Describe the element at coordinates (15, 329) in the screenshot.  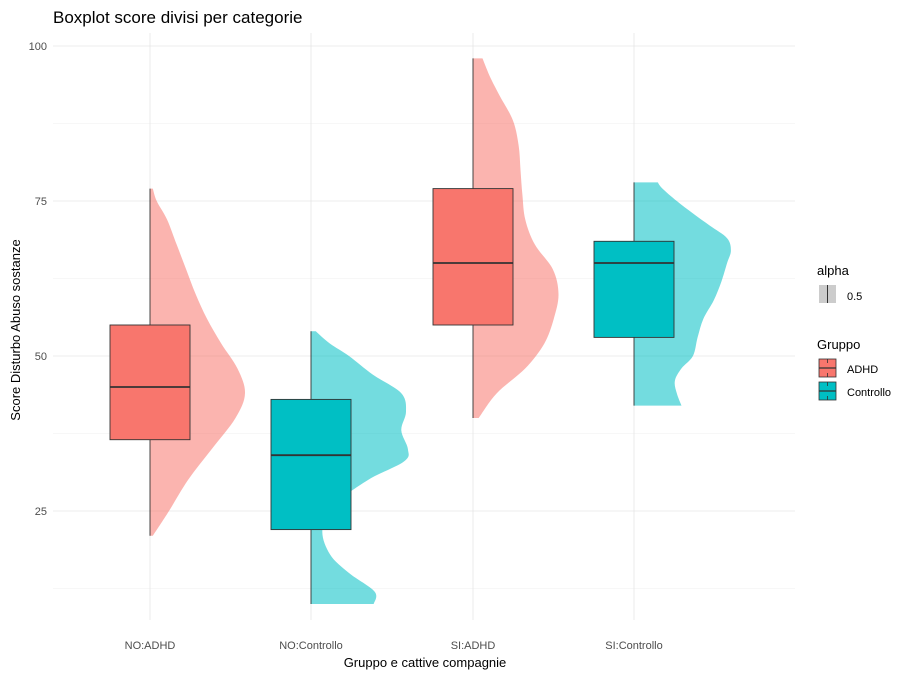
I see `y-axis-title: Score Disturbo Abuso sostanze` at that location.